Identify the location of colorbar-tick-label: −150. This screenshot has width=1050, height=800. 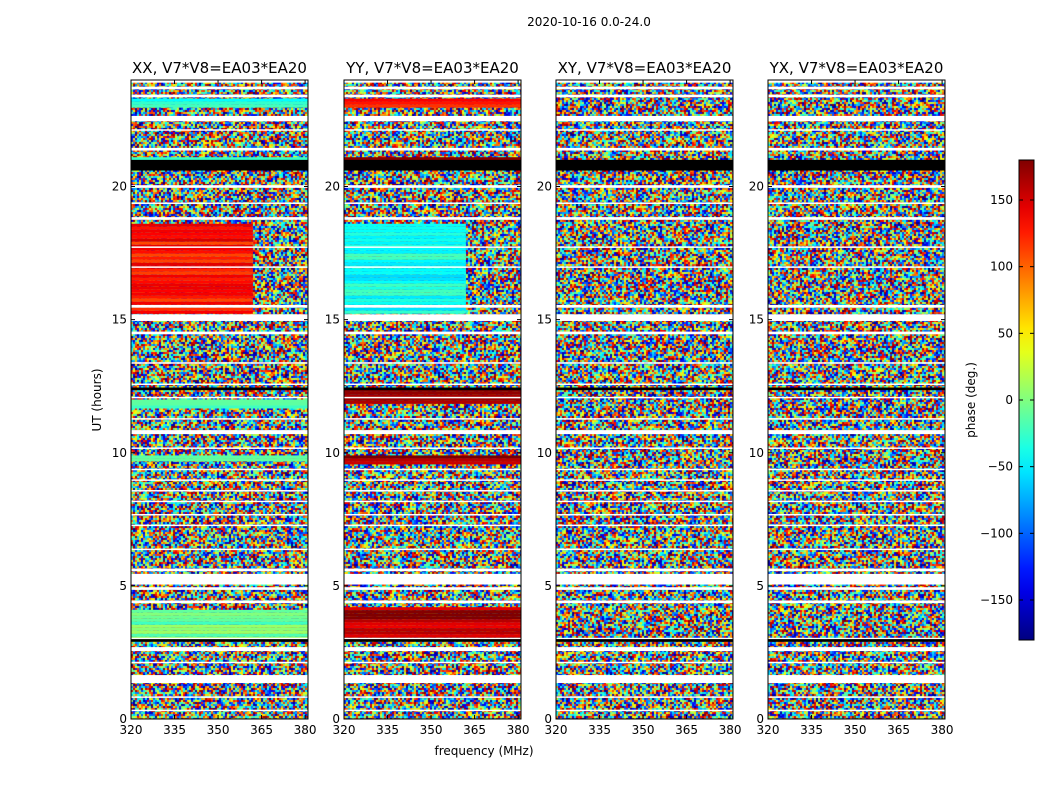
(996, 600).